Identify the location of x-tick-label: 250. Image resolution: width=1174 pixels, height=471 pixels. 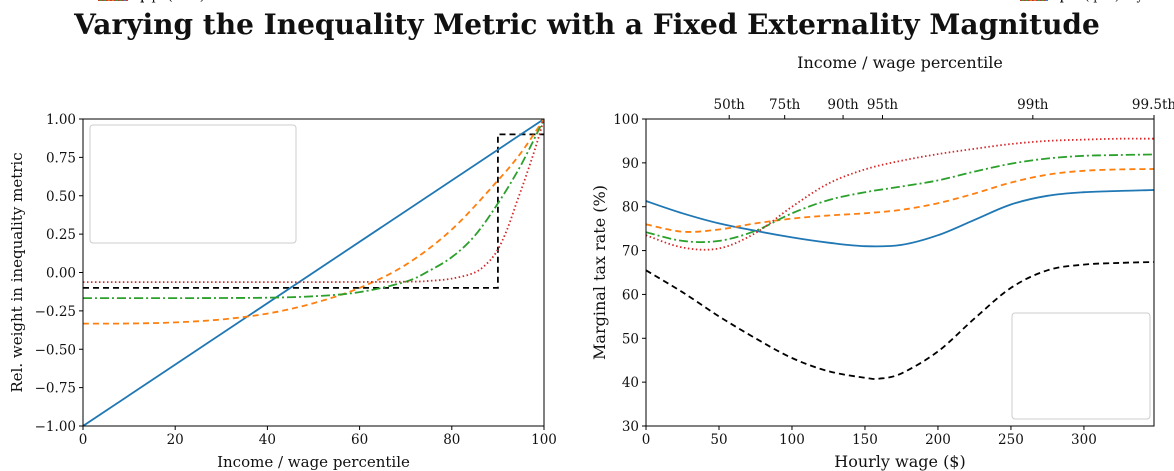
(1011, 440).